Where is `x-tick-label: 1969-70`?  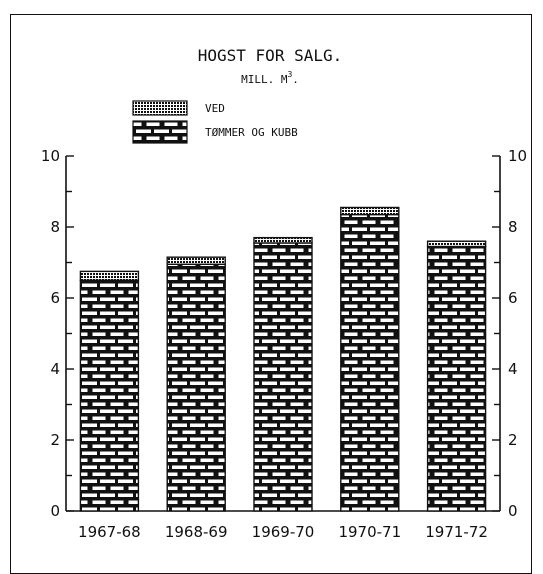 x-tick-label: 1969-70 is located at coordinates (283, 532).